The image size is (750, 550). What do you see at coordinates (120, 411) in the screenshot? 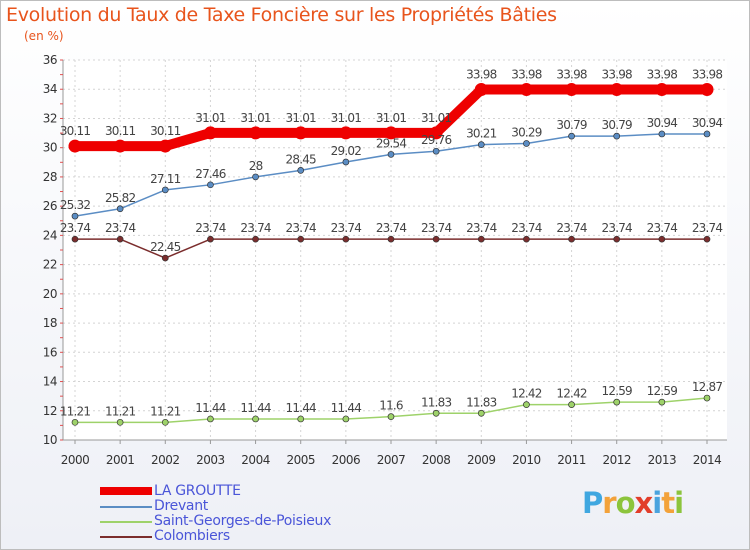
I see `data-label: 11.21` at bounding box center [120, 411].